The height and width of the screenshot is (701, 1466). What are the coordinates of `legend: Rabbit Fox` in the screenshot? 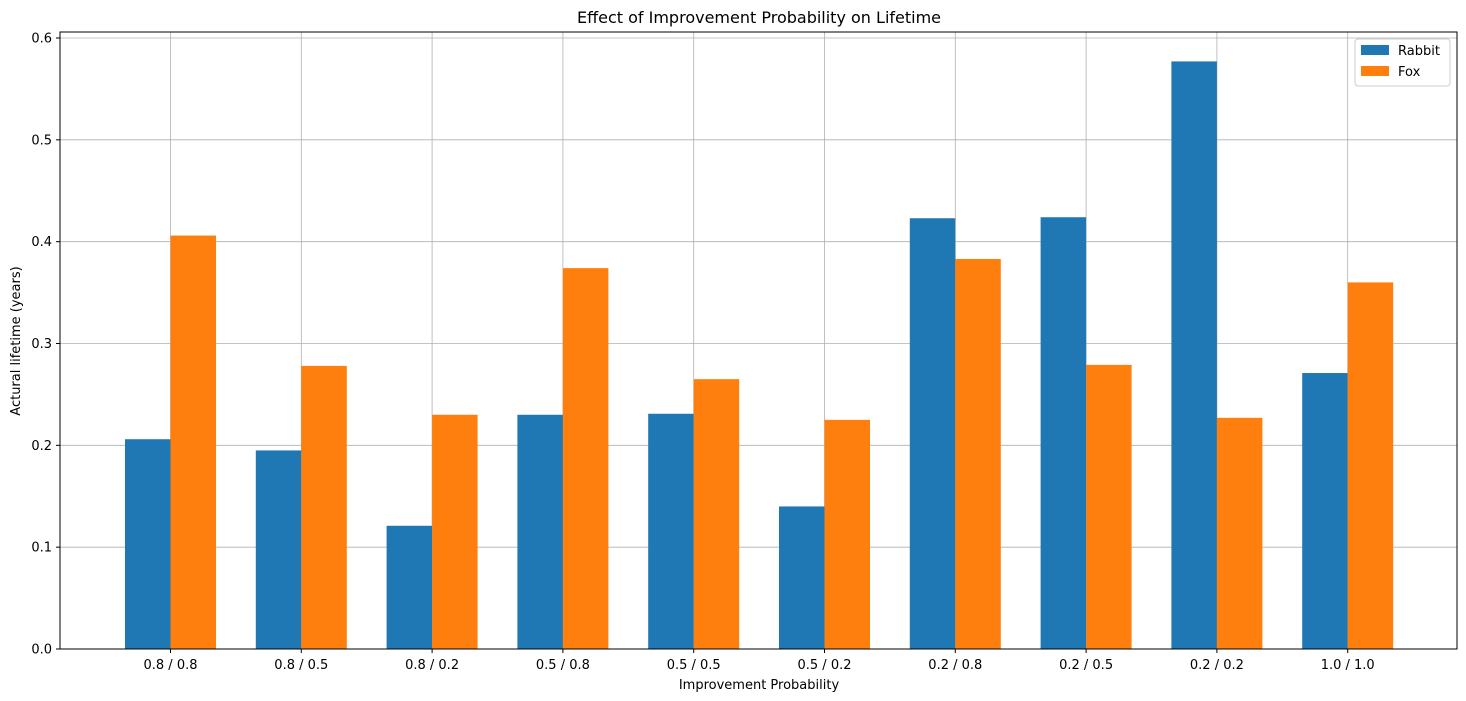 It's located at (1402, 62).